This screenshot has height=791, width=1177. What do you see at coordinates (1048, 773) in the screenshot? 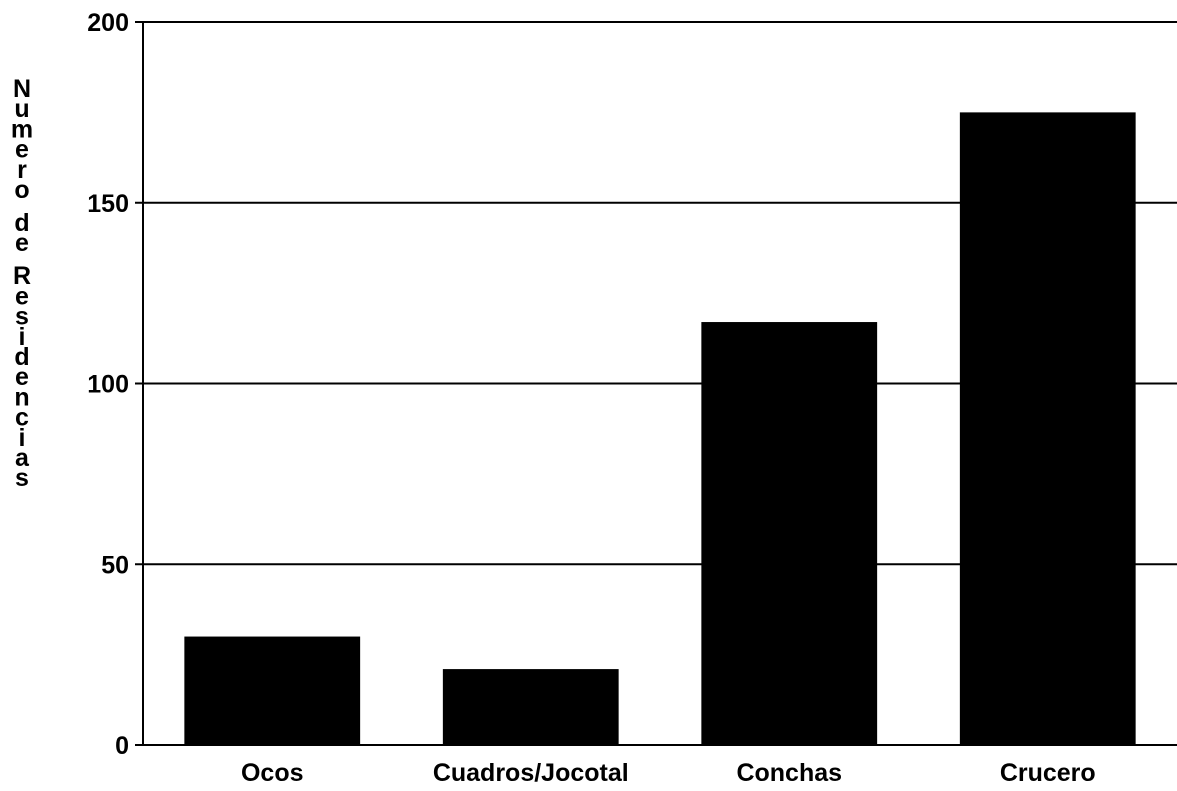
I see `x-tick-label: Crucero` at bounding box center [1048, 773].